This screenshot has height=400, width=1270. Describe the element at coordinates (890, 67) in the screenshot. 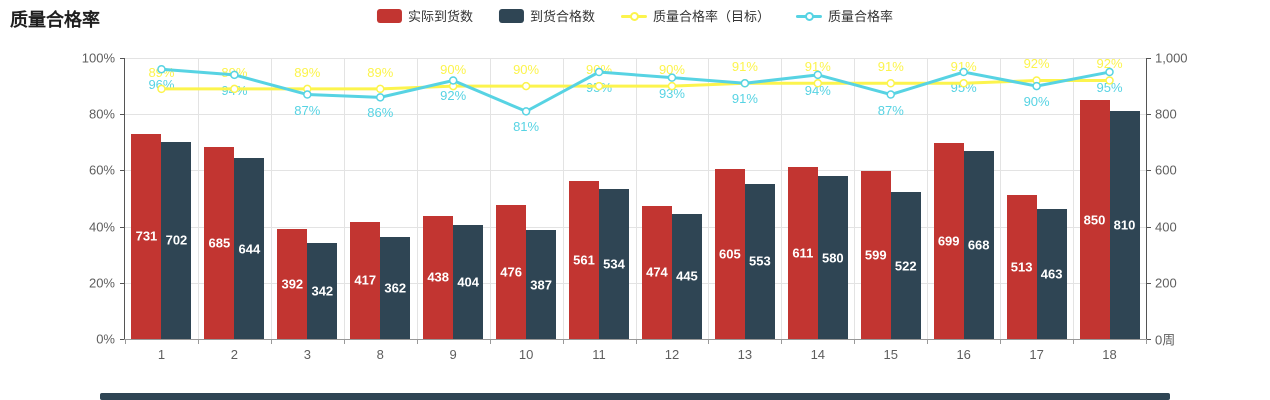

I see `line-point-label: 91%` at that location.